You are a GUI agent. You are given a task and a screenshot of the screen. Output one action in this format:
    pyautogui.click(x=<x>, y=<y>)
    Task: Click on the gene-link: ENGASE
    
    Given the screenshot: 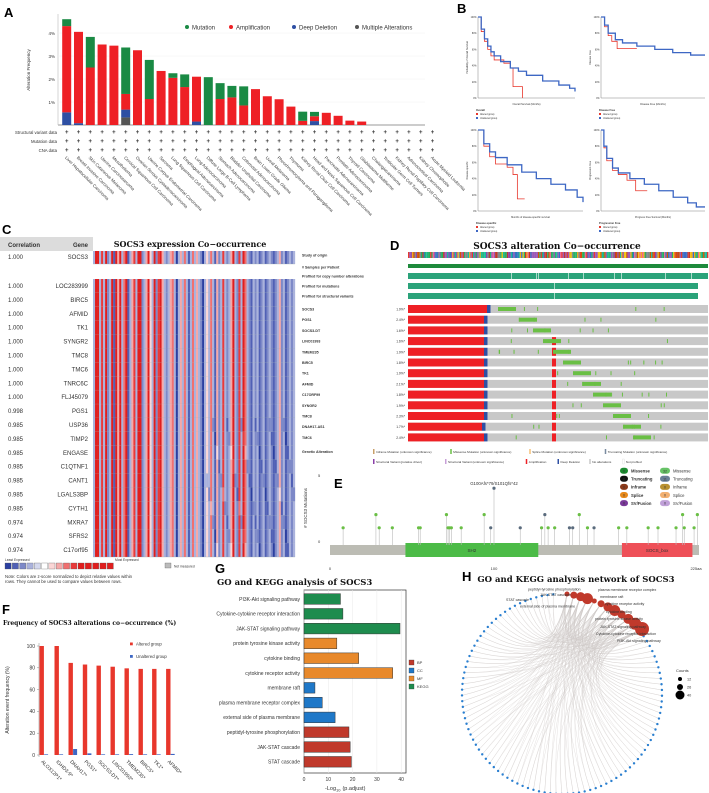 What is the action you would take?
    pyautogui.click(x=75, y=454)
    